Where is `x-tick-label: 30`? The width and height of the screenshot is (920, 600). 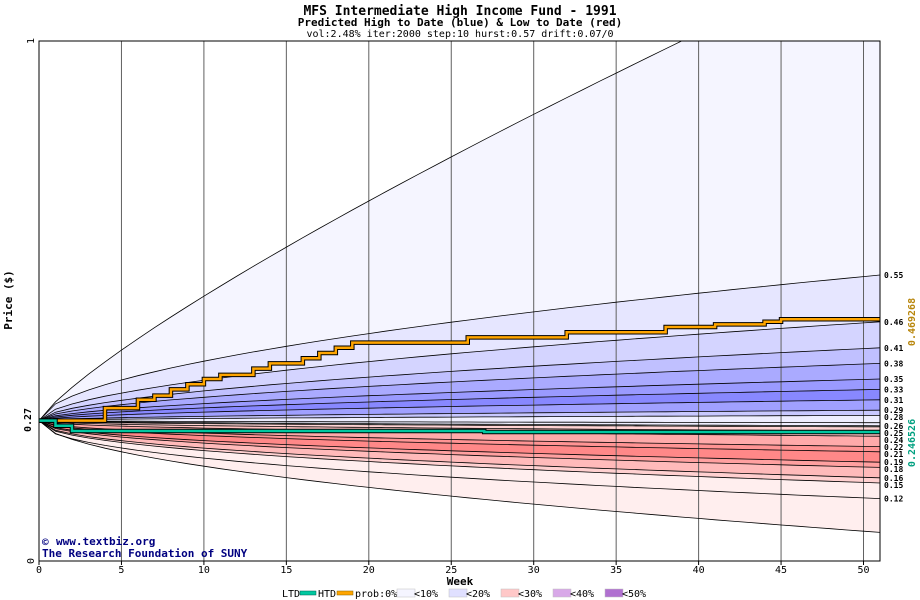 x-tick-label: 30 is located at coordinates (534, 570).